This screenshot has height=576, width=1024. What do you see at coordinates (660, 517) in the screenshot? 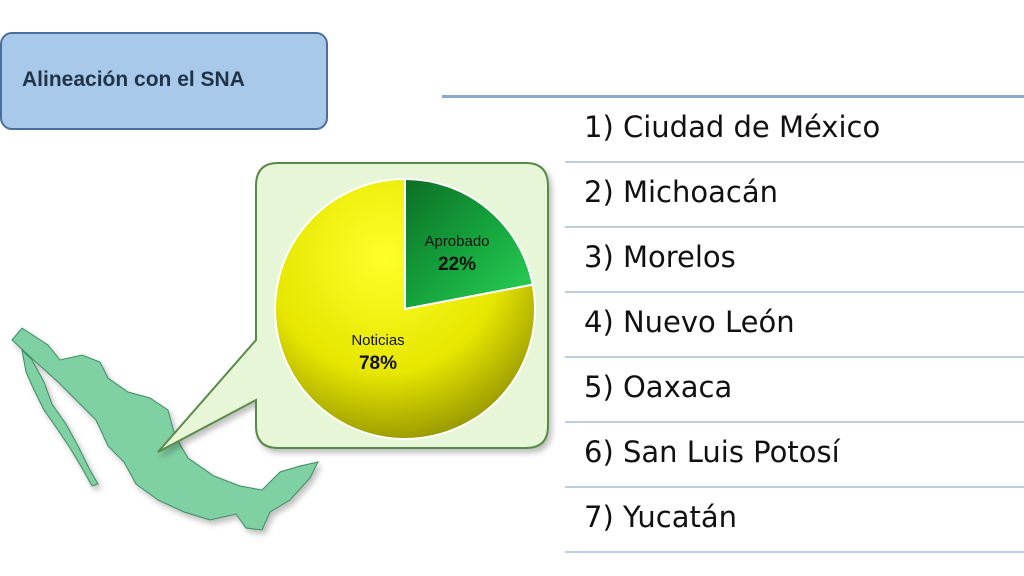
I see `state-label: 7) Yucatán` at bounding box center [660, 517].